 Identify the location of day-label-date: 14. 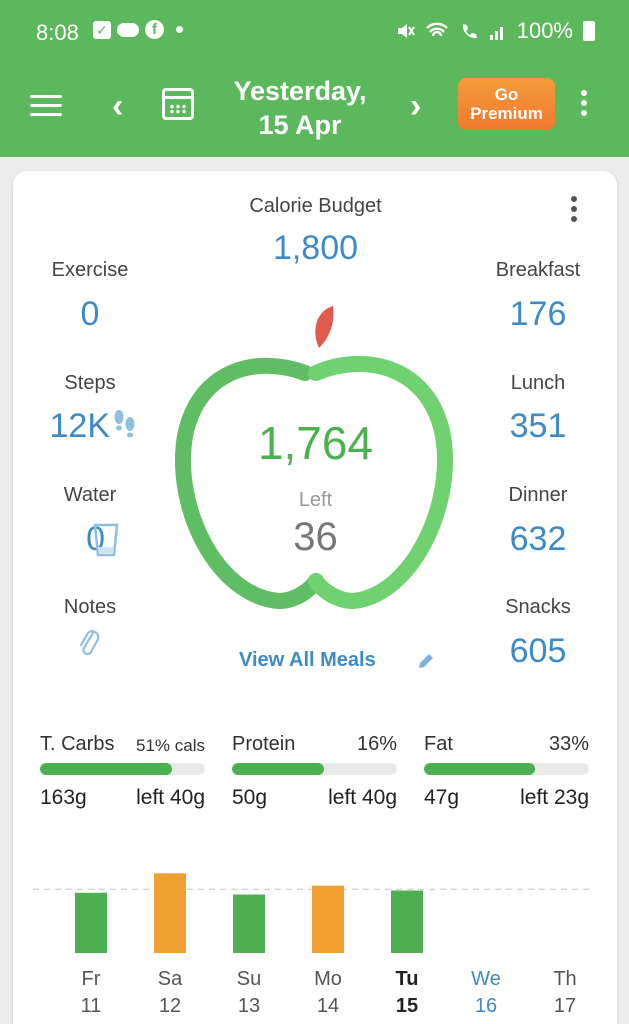
(328, 1006).